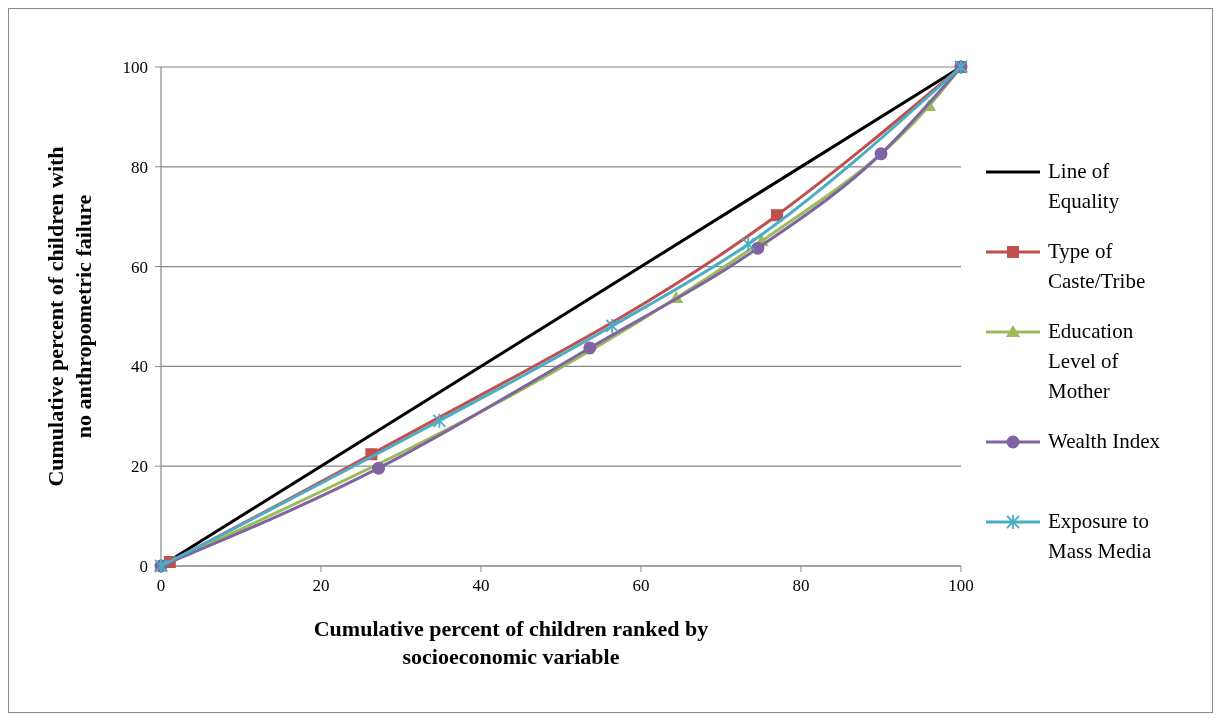 This screenshot has width=1221, height=721. Describe the element at coordinates (69, 316) in the screenshot. I see `y-axis-title: Cumulative percent of children with no anthropometric failure` at that location.